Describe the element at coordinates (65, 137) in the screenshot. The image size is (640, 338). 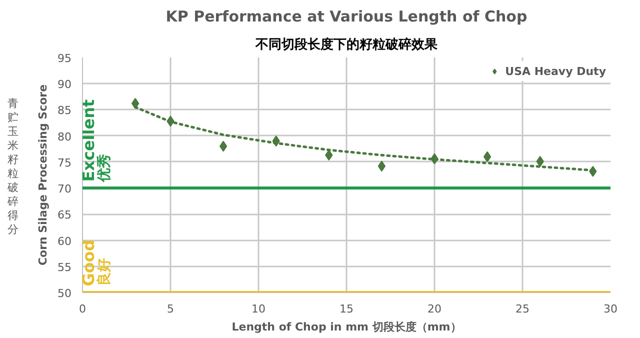
I see `y-tick-label: 80` at that location.